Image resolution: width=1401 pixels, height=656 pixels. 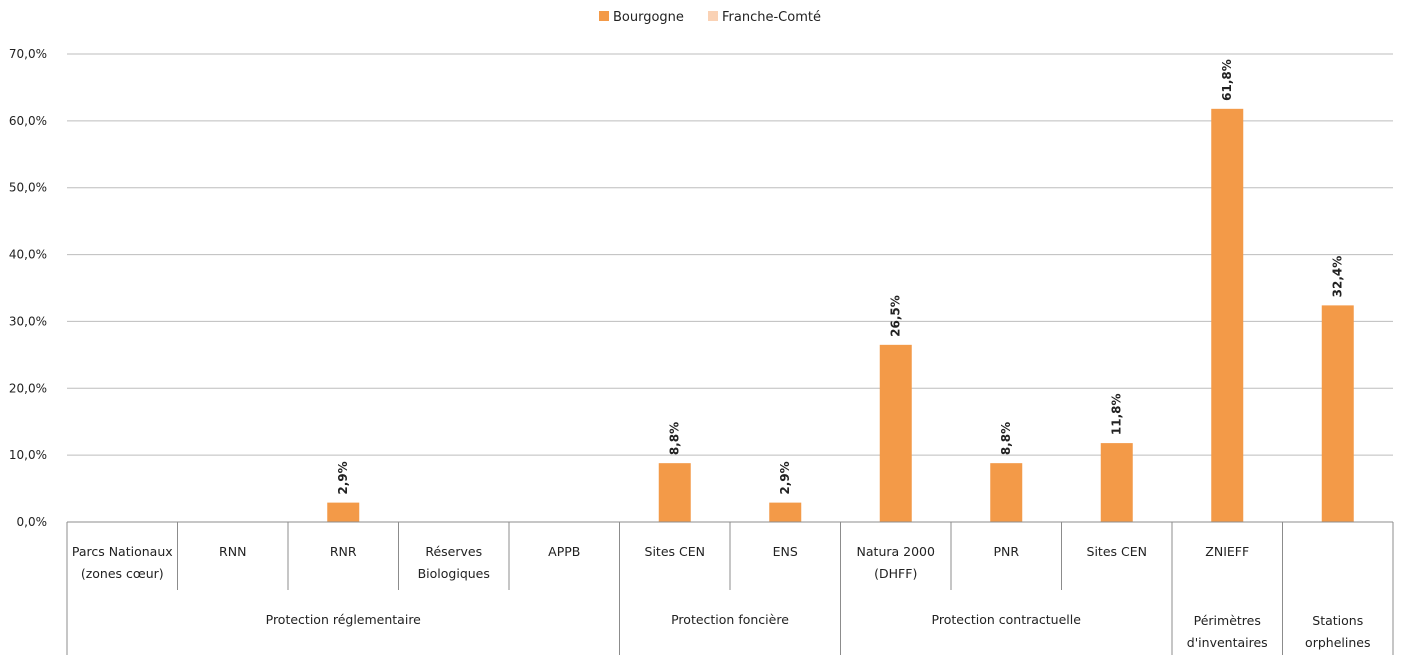 I want to click on data-label: 26,5%, so click(x=896, y=316).